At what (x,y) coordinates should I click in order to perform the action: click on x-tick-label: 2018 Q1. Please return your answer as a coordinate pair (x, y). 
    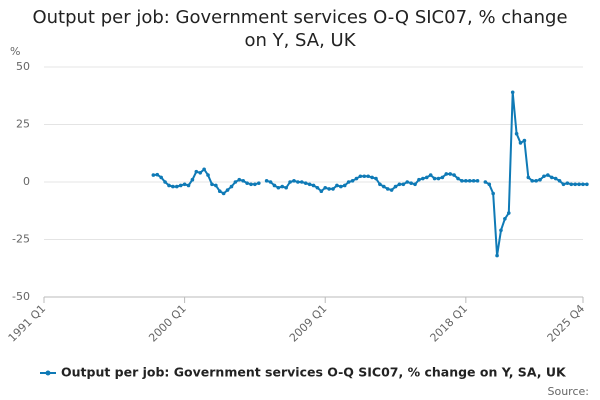
    Looking at the image, I should click on (449, 323).